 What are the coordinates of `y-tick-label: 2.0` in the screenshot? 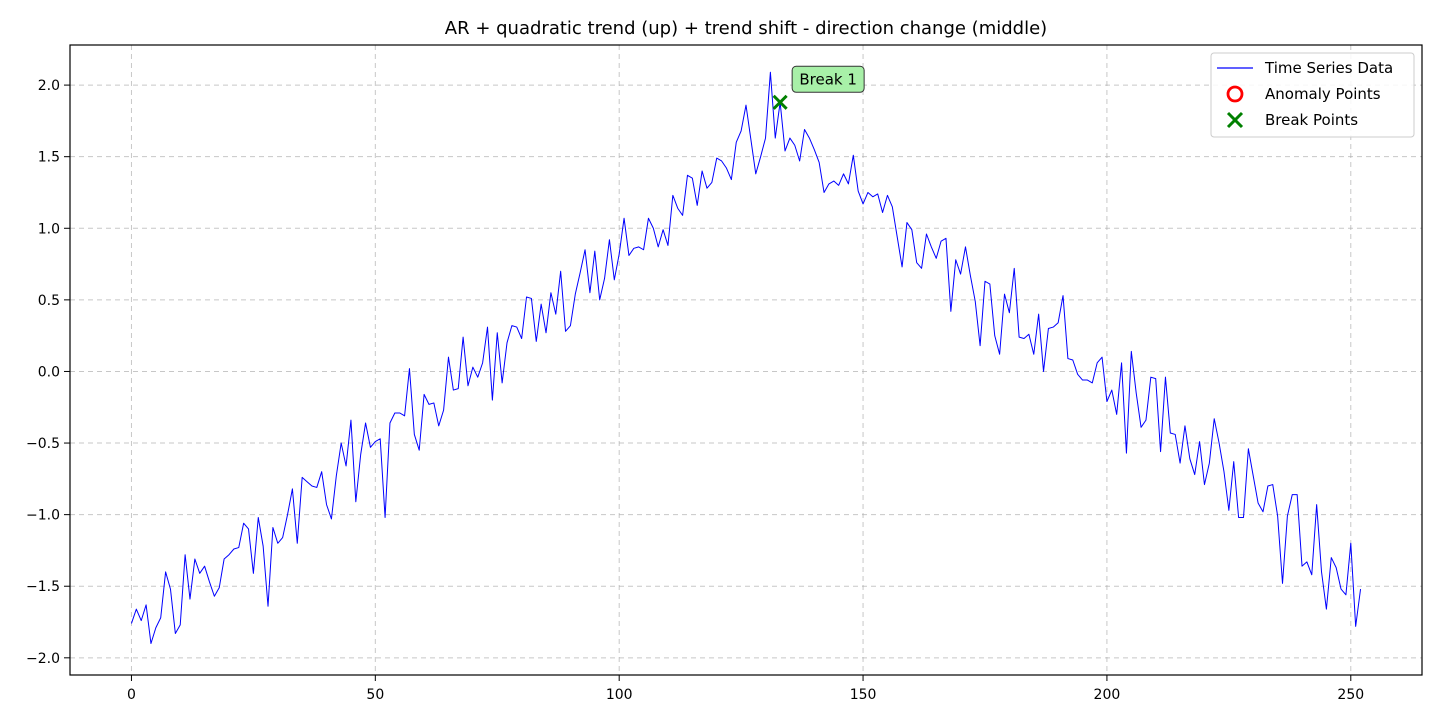 It's located at (49, 86).